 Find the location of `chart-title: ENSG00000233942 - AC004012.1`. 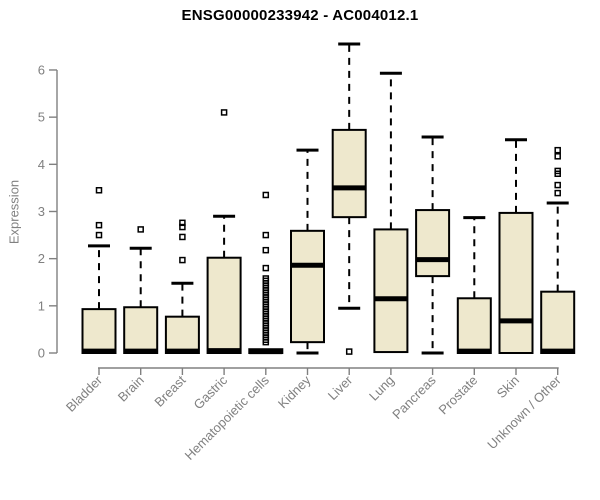

chart-title: ENSG00000233942 - AC004012.1 is located at coordinates (300, 15).